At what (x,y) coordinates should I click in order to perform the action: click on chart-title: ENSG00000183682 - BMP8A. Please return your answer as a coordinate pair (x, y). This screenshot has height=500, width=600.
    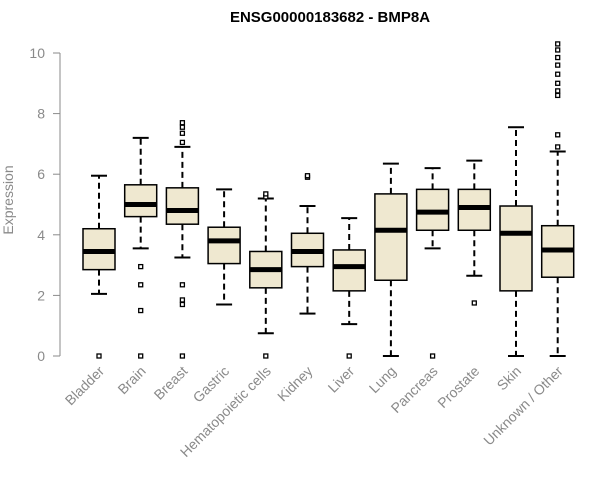
    Looking at the image, I should click on (330, 17).